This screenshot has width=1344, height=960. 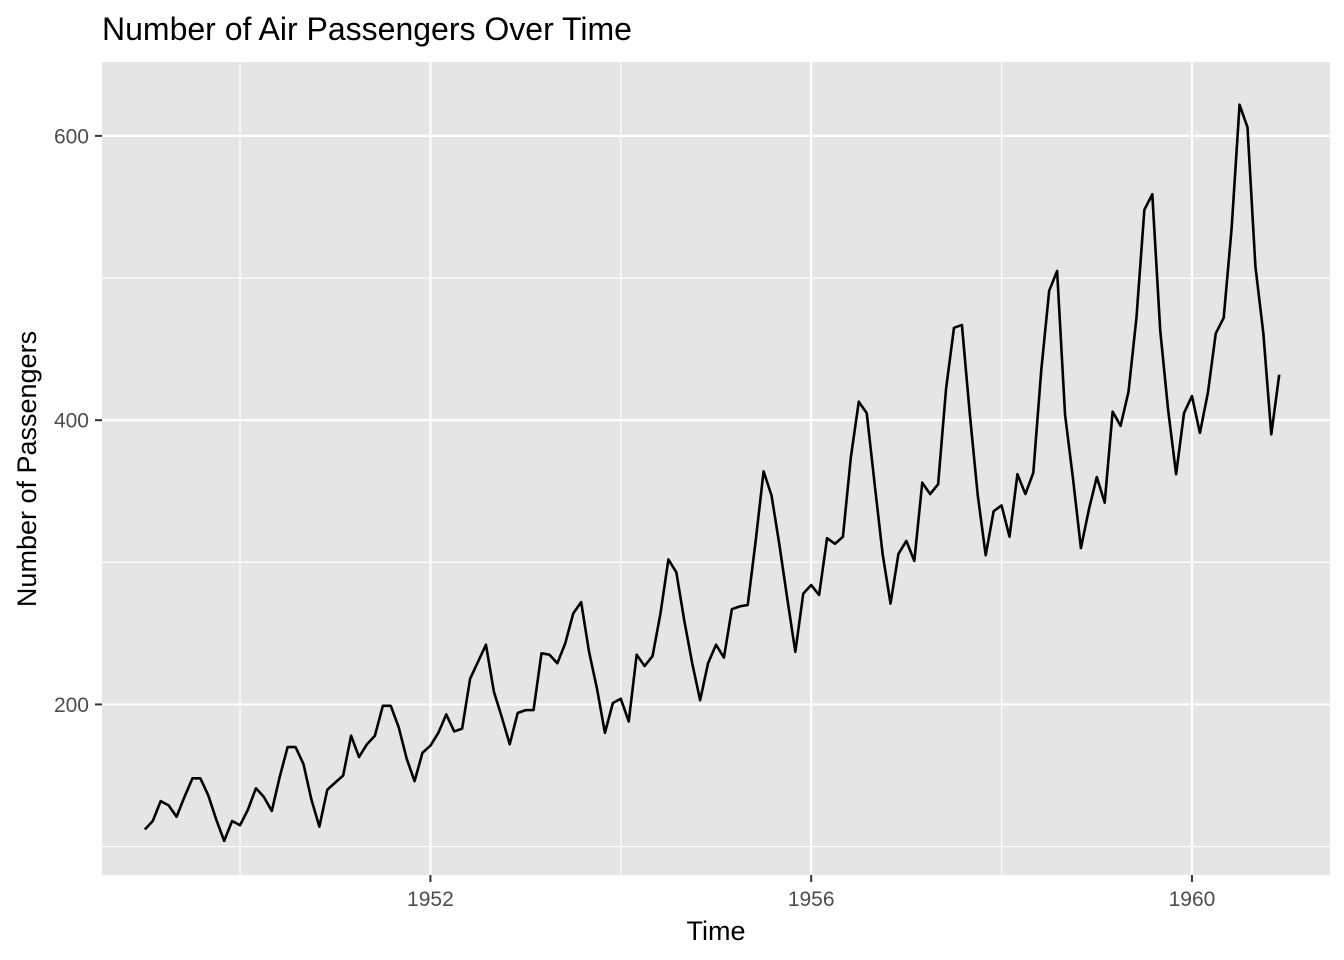 What do you see at coordinates (716, 931) in the screenshot?
I see `x-axis-title: Time` at bounding box center [716, 931].